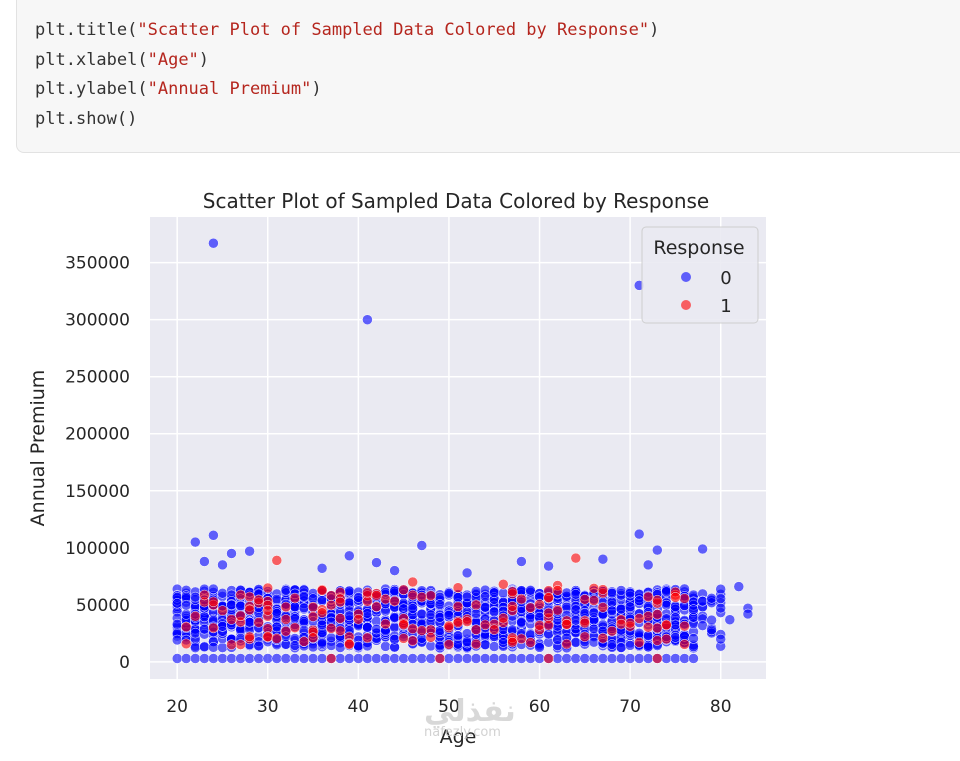  What do you see at coordinates (448, 707) in the screenshot?
I see `x-tick-labels: 20 30 40 50 60 70 80` at bounding box center [448, 707].